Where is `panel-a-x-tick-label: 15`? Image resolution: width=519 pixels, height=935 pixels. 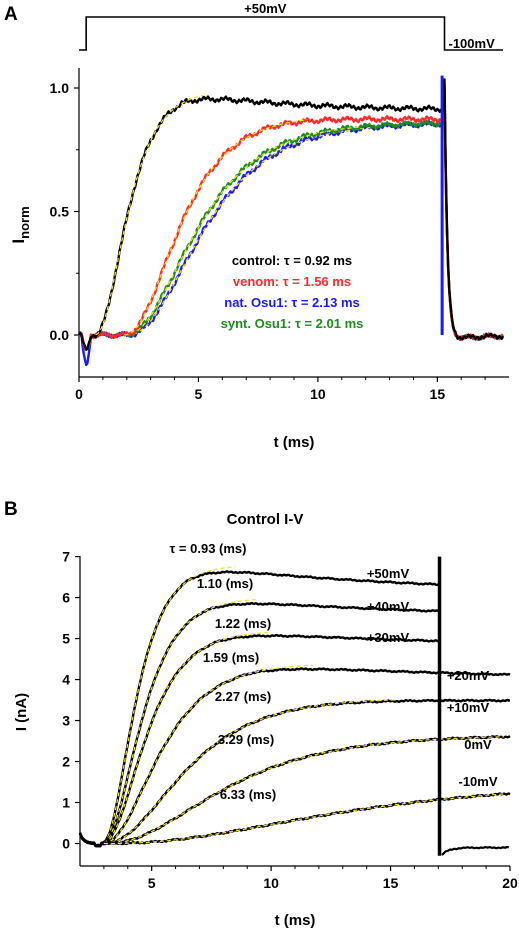
panel-a-x-tick-label: 15 is located at coordinates (438, 394).